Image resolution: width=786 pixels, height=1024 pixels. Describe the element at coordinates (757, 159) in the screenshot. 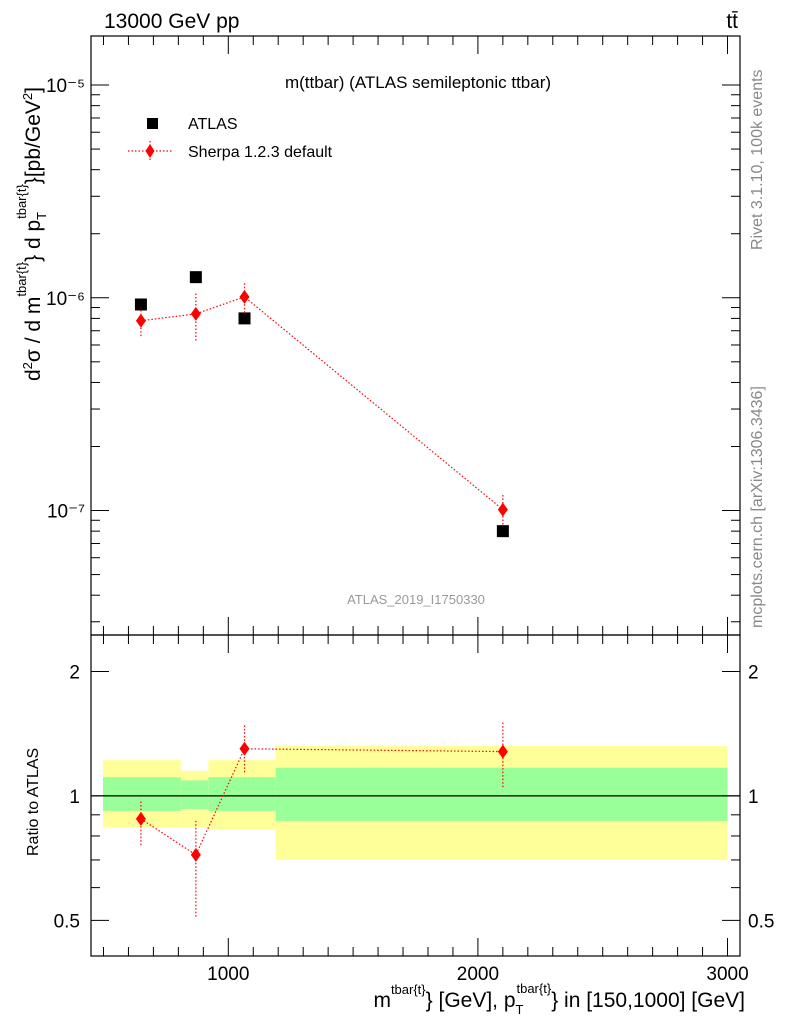

I see `rivet-label: Rivet 3.1.10, 100k events` at that location.